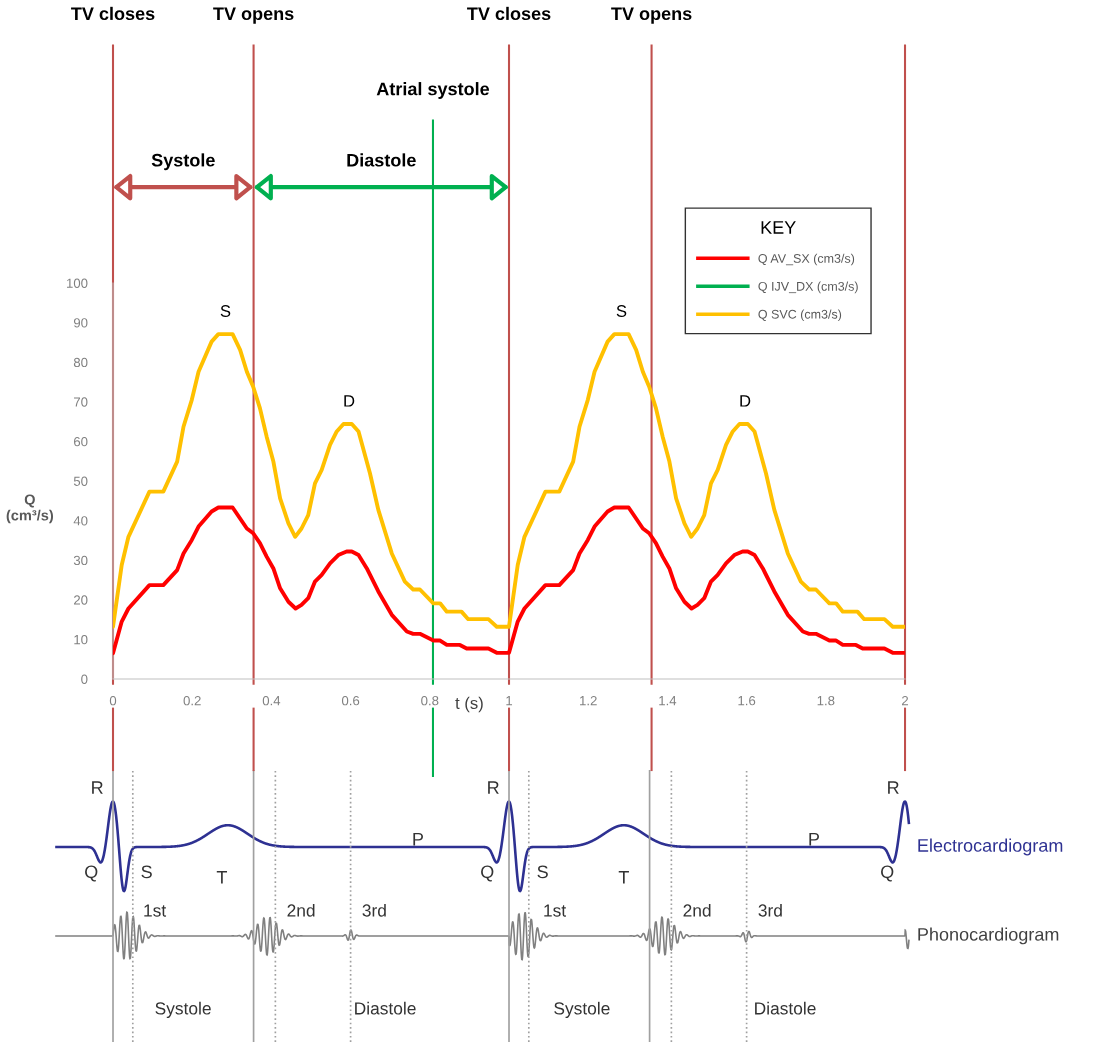 This screenshot has width=1095, height=1042. Describe the element at coordinates (509, 701) in the screenshot. I see `x-tick-label: 1` at that location.